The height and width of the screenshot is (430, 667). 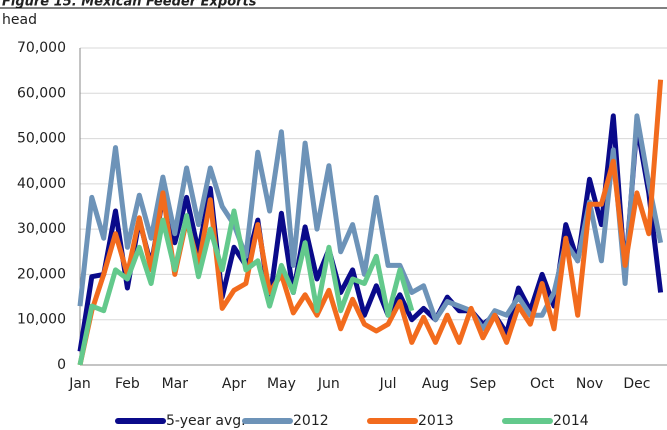 I want to click on y-tick-label: 0, so click(x=61, y=365).